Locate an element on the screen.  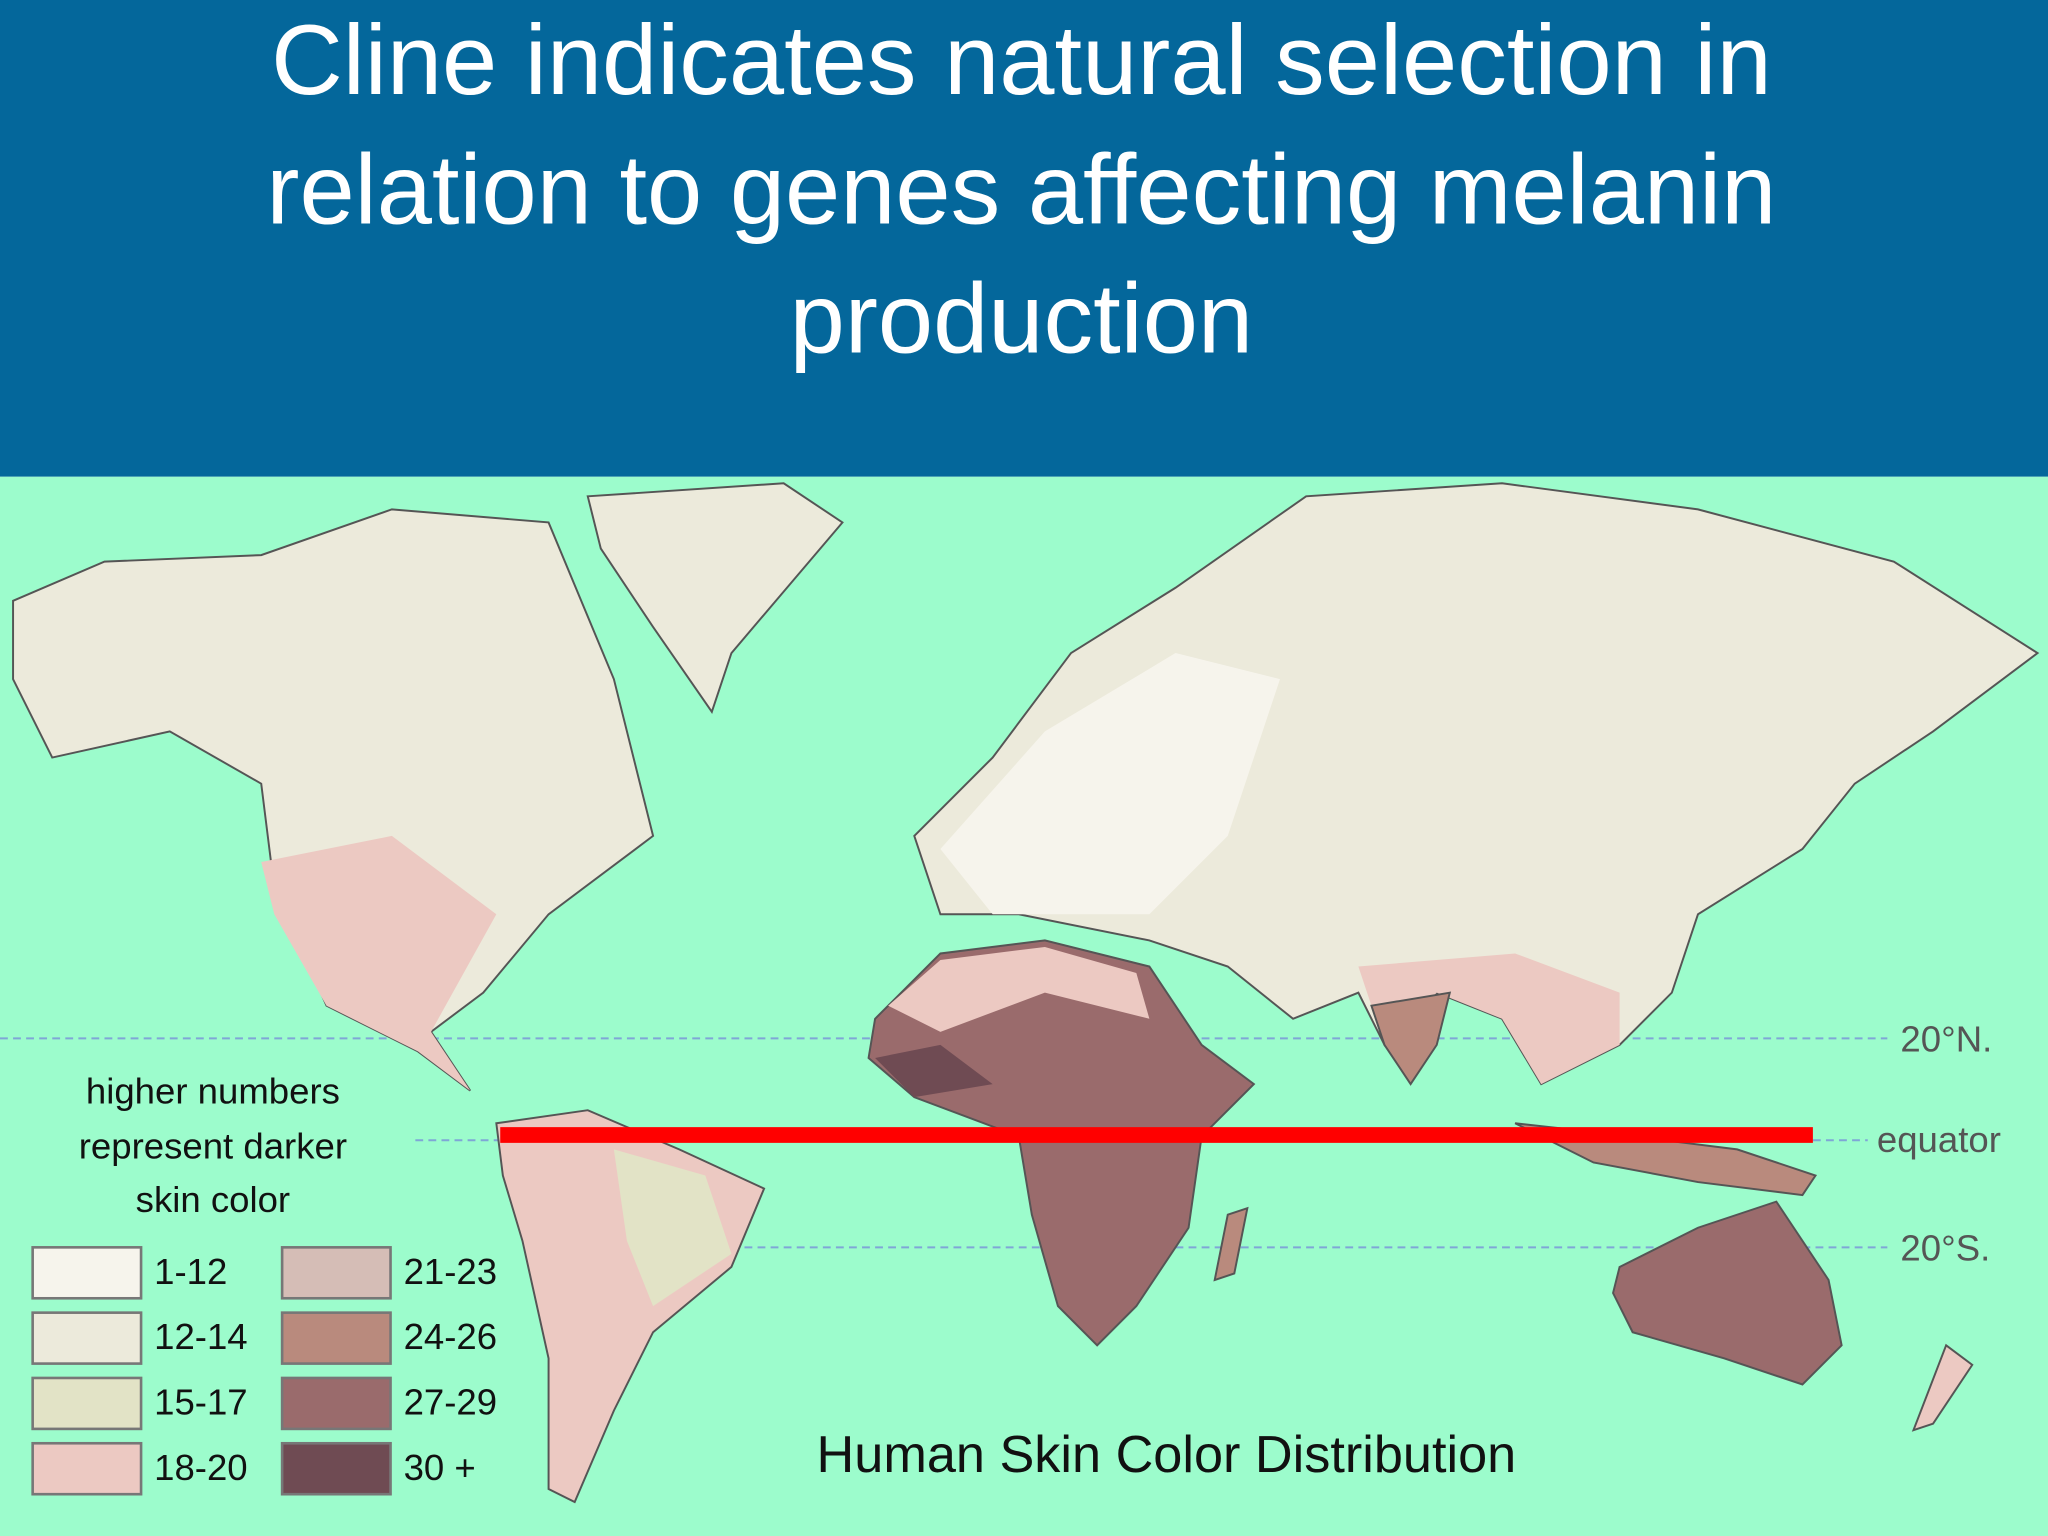
legend-label: 15-17 is located at coordinates (201, 1402).